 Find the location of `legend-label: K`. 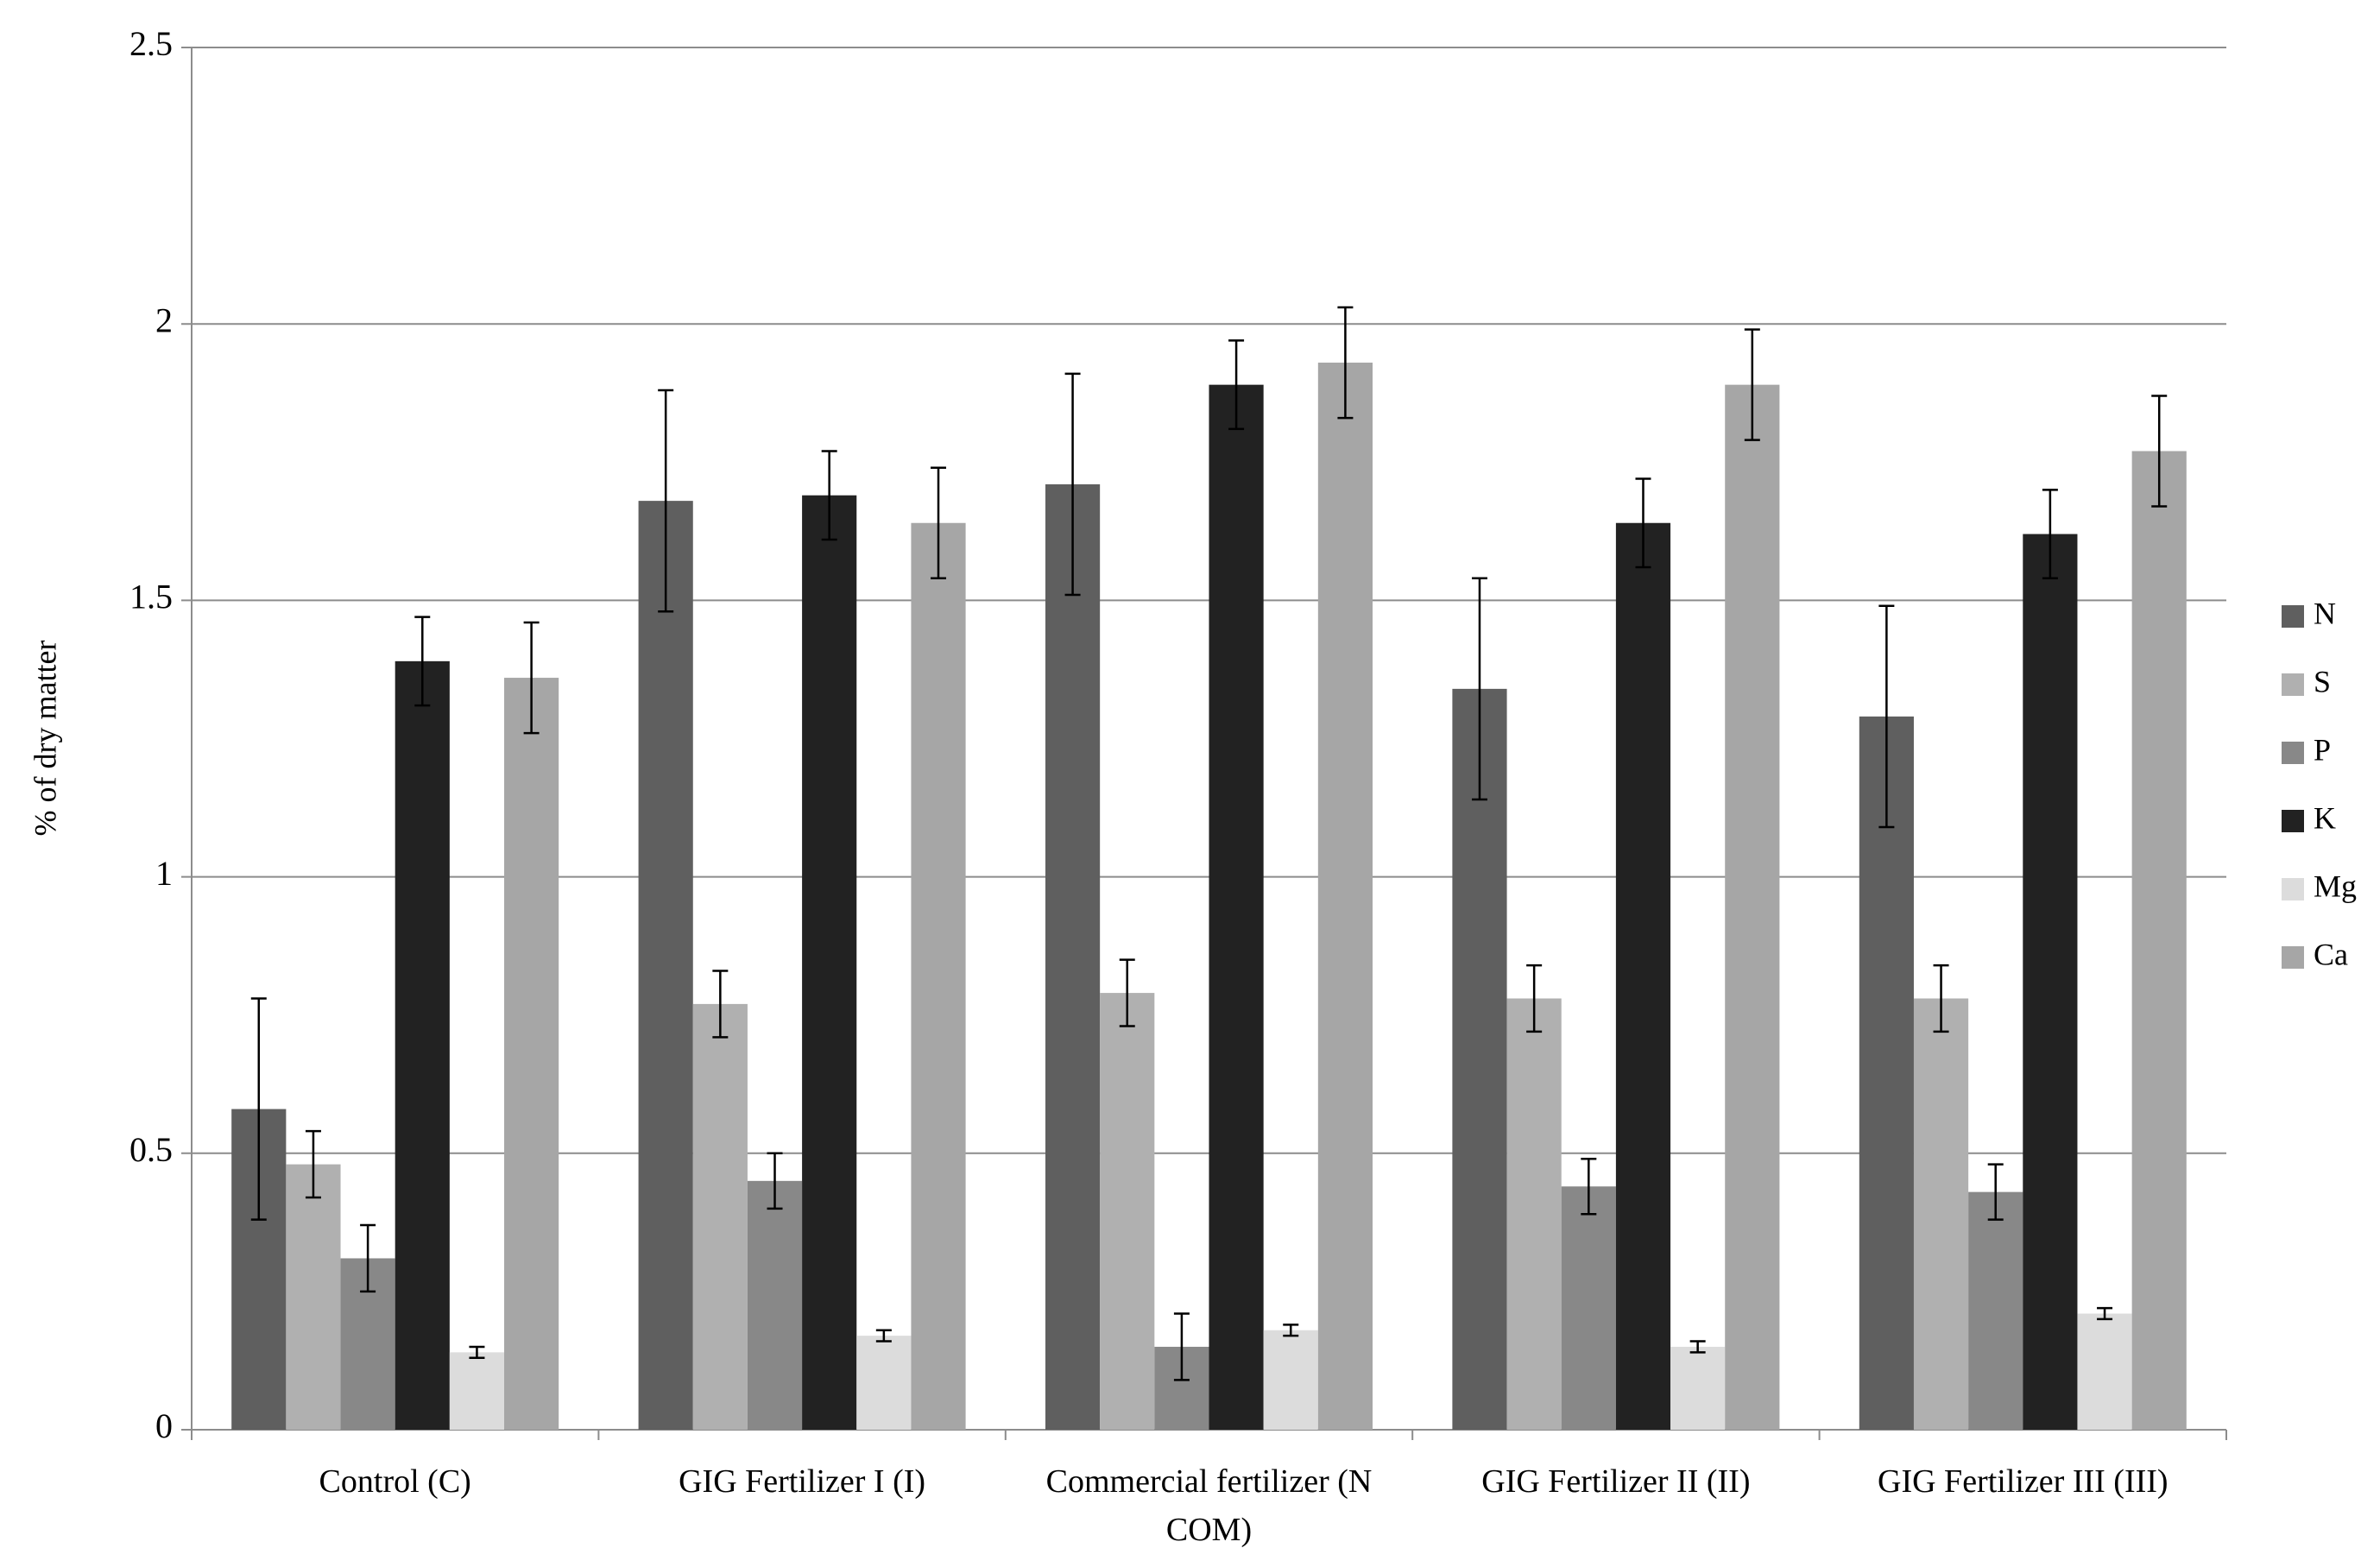

legend-label: K is located at coordinates (2325, 817).